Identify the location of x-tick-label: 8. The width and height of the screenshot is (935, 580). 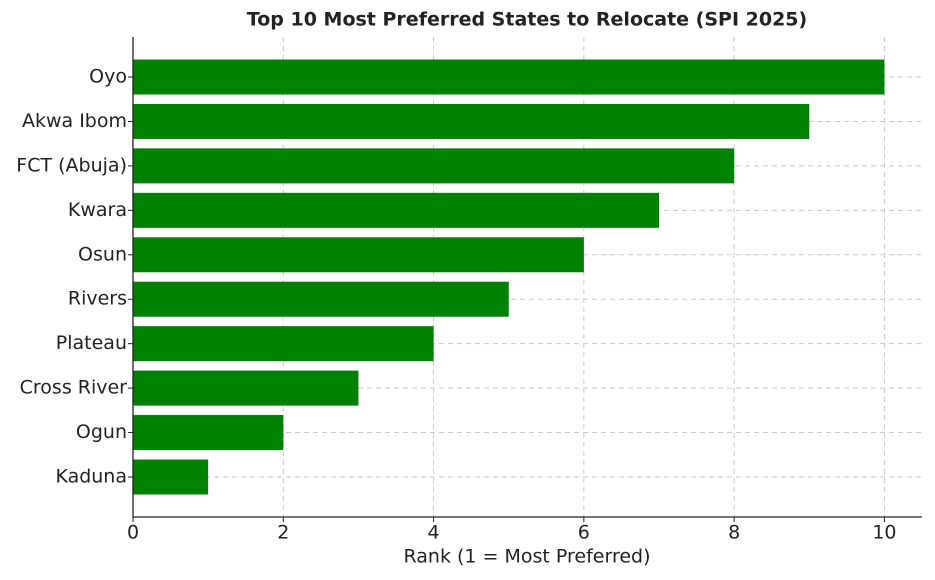
(734, 533).